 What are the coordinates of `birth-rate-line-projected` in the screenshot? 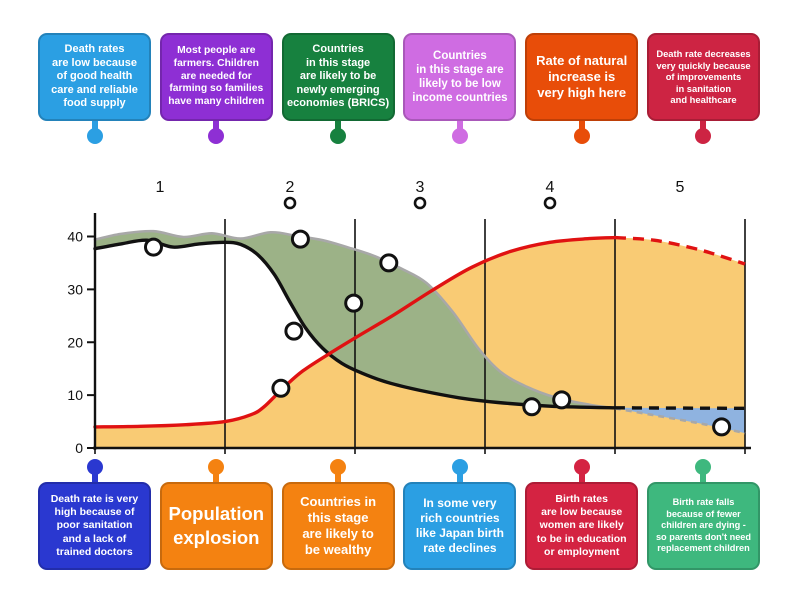 It's located at (680, 421).